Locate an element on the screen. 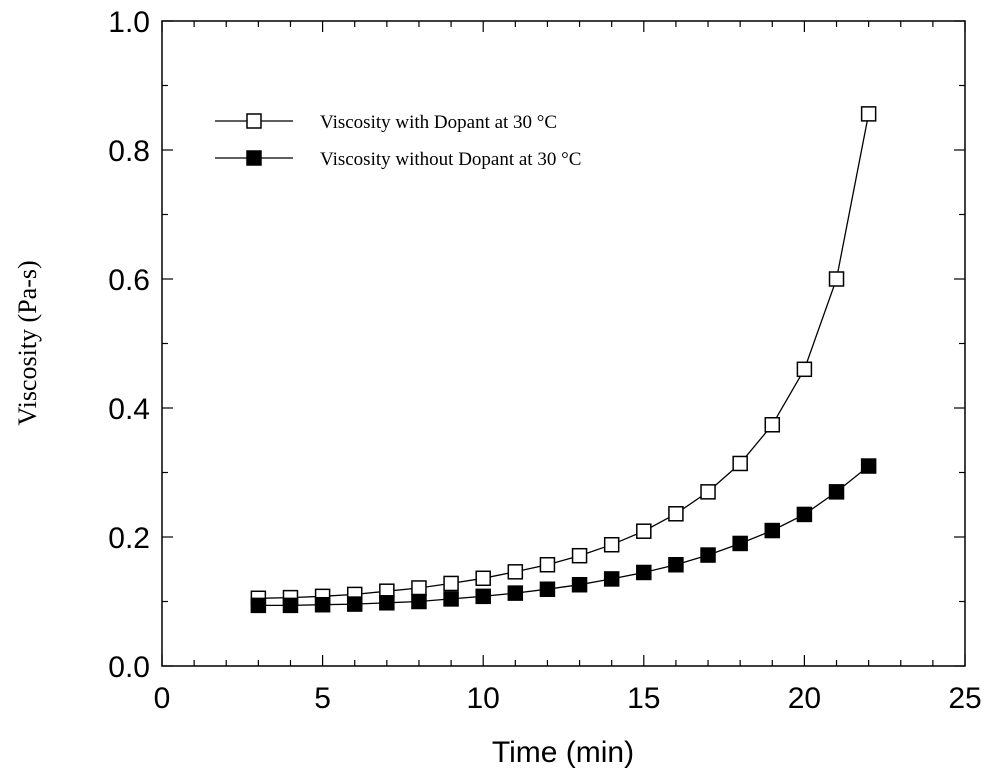 The width and height of the screenshot is (989, 779). y-tick-label: 0.4 is located at coordinates (129, 409).